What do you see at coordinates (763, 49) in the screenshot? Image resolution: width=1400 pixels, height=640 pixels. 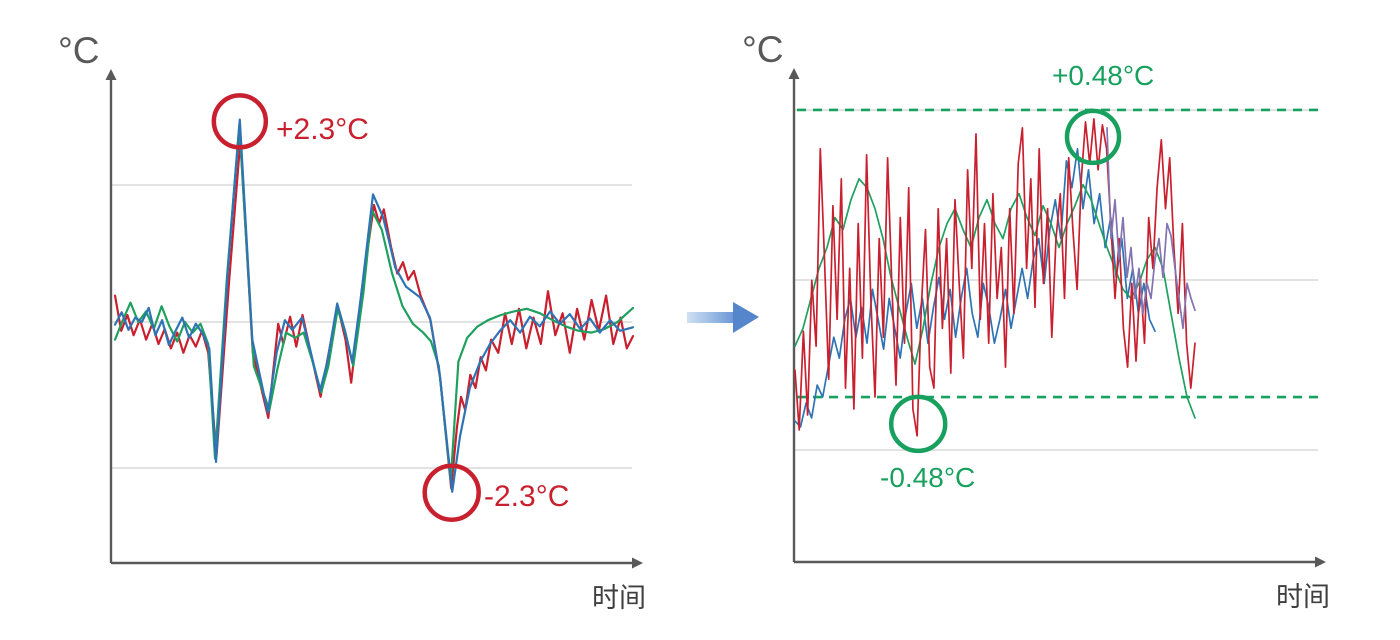 I see `right-y-axis-unit: °C` at bounding box center [763, 49].